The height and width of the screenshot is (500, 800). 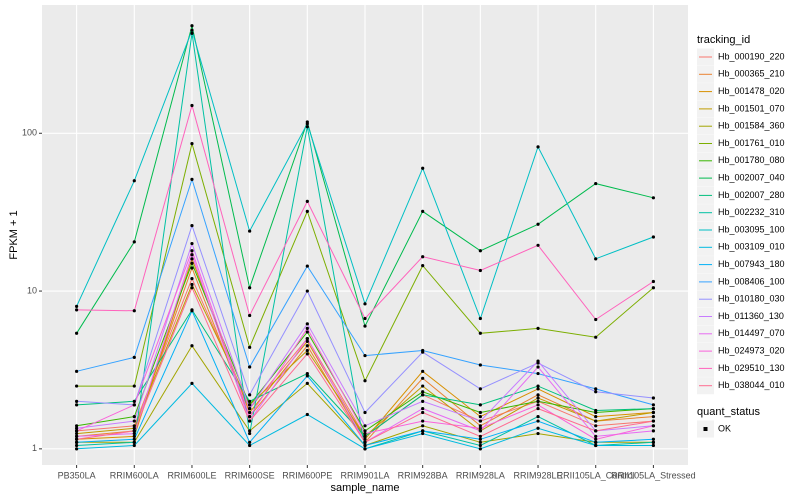 What do you see at coordinates (751, 299) in the screenshot?
I see `legend-label: Hb_010180_030` at bounding box center [751, 299].